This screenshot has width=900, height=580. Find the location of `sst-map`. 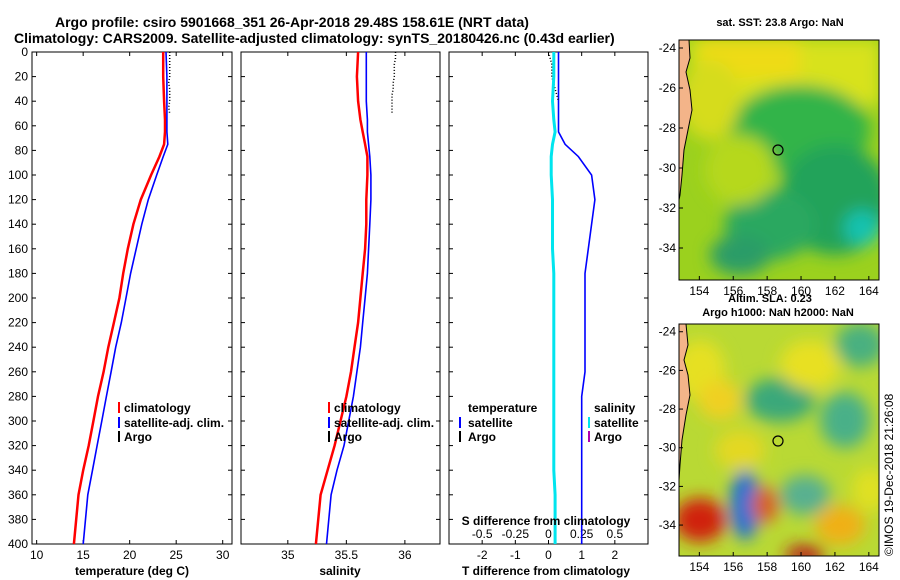

sst-map is located at coordinates (779, 160).